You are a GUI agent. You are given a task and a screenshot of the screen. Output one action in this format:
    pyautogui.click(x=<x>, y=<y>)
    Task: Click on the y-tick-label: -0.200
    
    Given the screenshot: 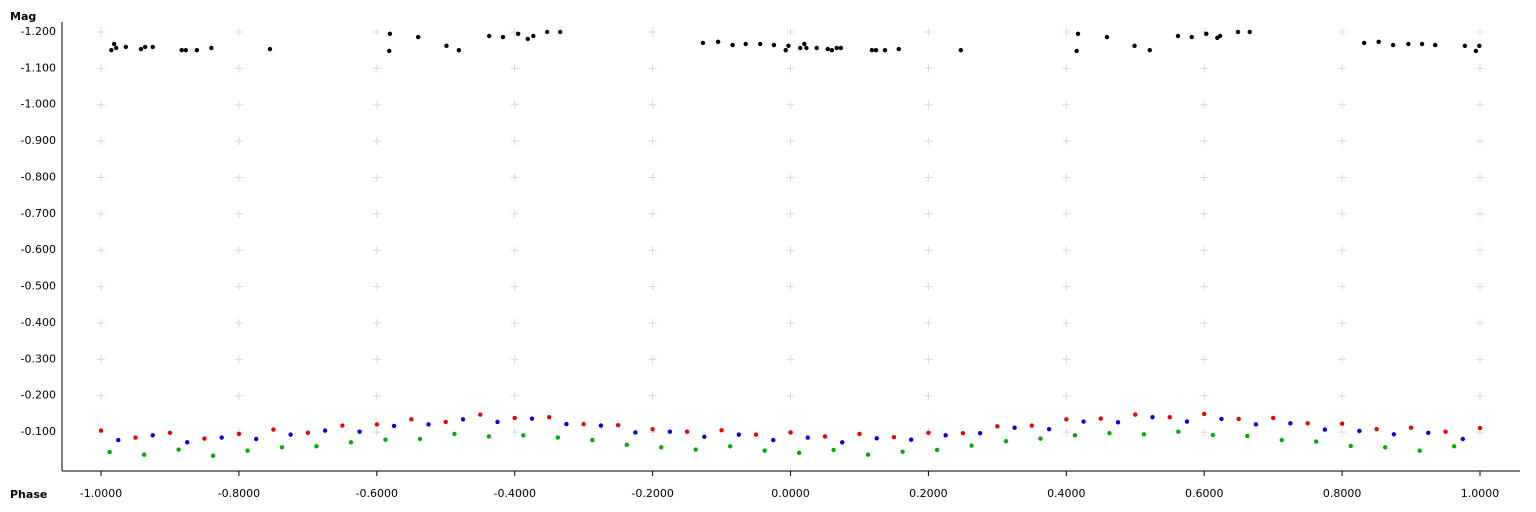 What is the action you would take?
    pyautogui.click(x=38, y=395)
    